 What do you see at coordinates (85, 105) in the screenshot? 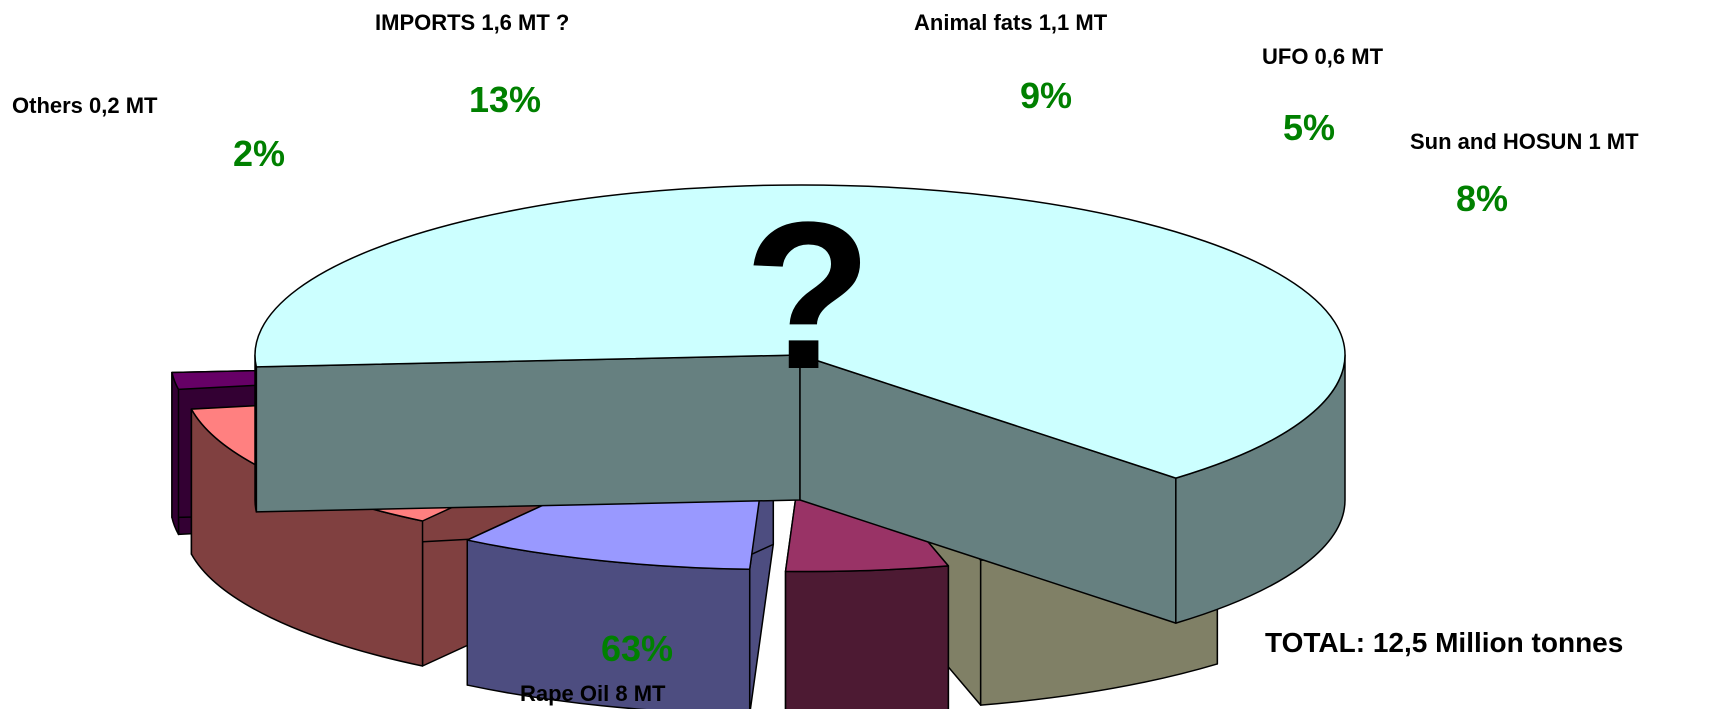
I see `label-others: Others 0,2 MT` at bounding box center [85, 105].